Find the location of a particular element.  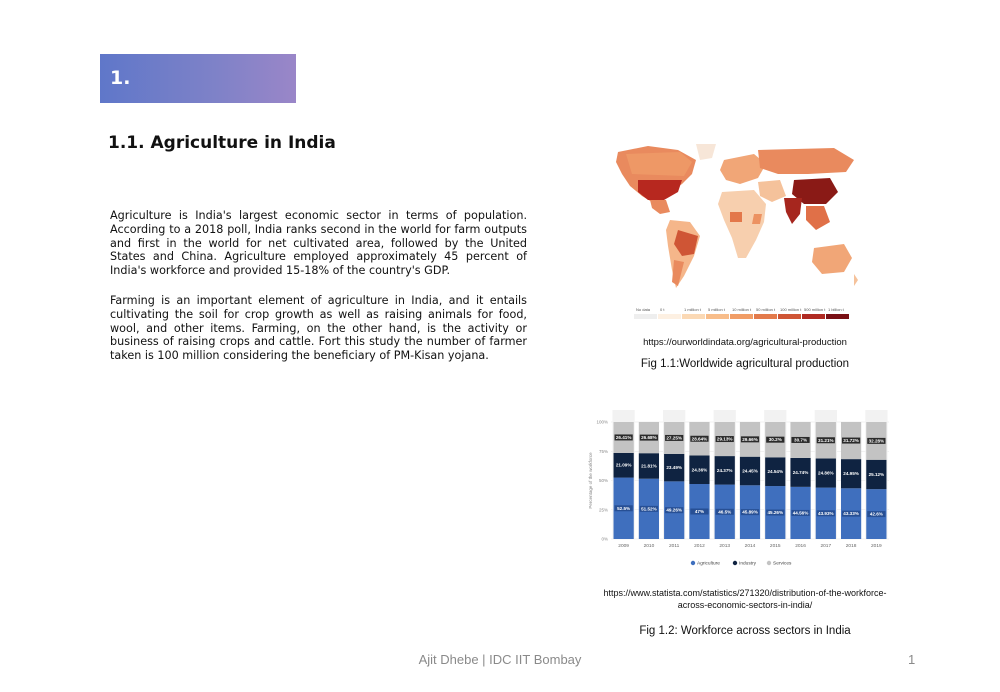

y-tick-label: 25% is located at coordinates (603, 509).